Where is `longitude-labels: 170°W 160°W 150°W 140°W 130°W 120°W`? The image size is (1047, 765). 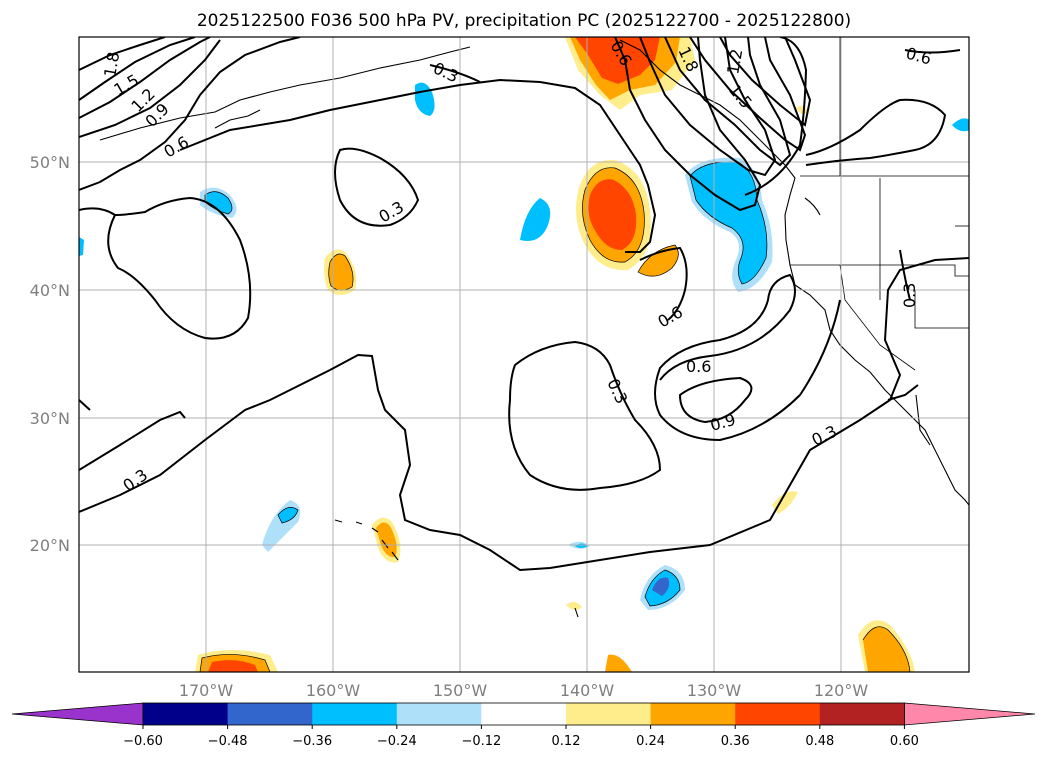 longitude-labels: 170°W 160°W 150°W 140°W 130°W 120°W is located at coordinates (524, 690).